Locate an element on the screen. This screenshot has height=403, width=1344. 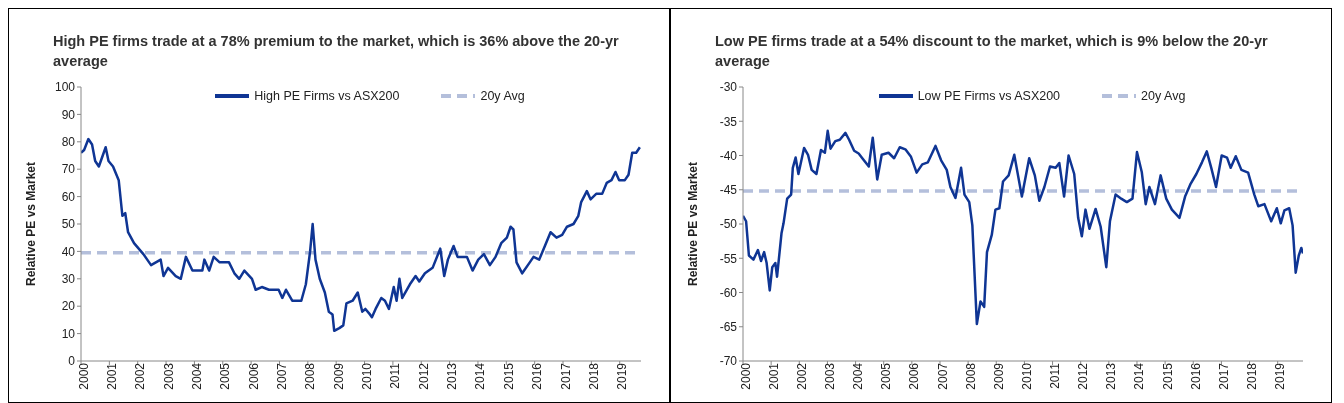
legend-label: Low PE Firms vs ASX200 is located at coordinates (988, 96).